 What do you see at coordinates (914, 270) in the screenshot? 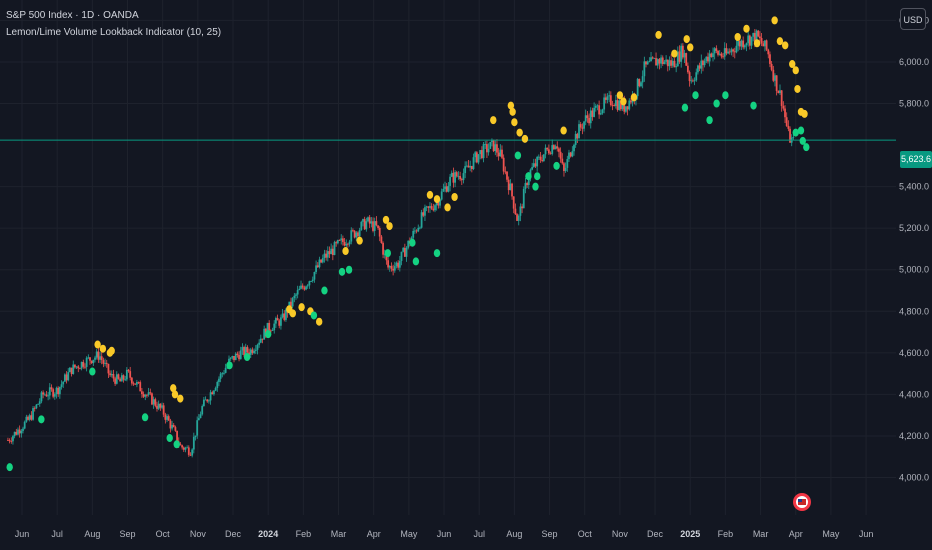
I see `y-tick-label: 5,000.0` at bounding box center [914, 270].